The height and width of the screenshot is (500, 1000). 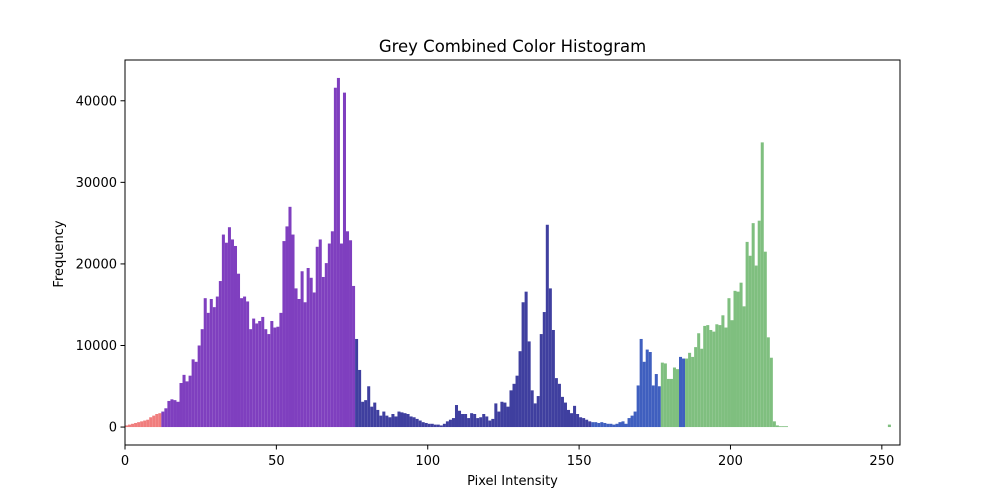 What do you see at coordinates (96, 346) in the screenshot?
I see `y-tick-label: 10000` at bounding box center [96, 346].